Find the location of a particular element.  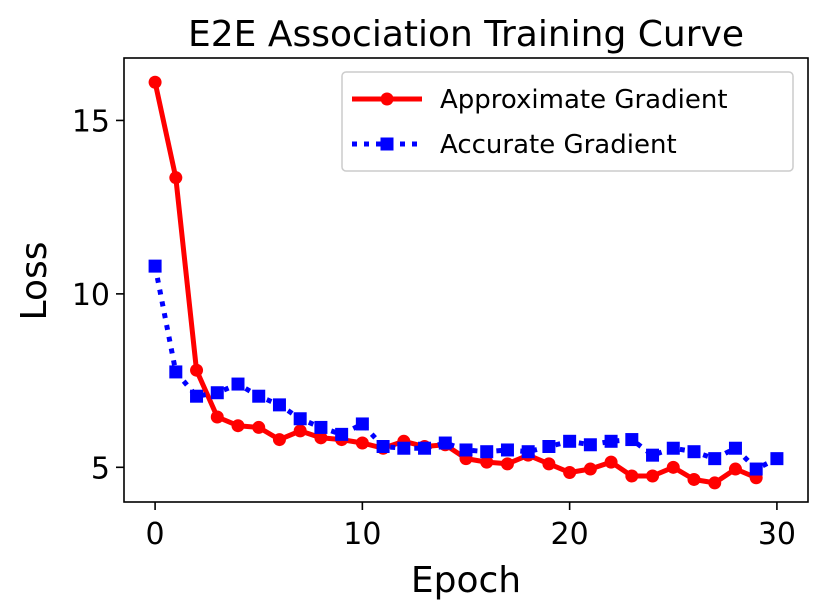

legend-marker-circle is located at coordinates (387, 99).